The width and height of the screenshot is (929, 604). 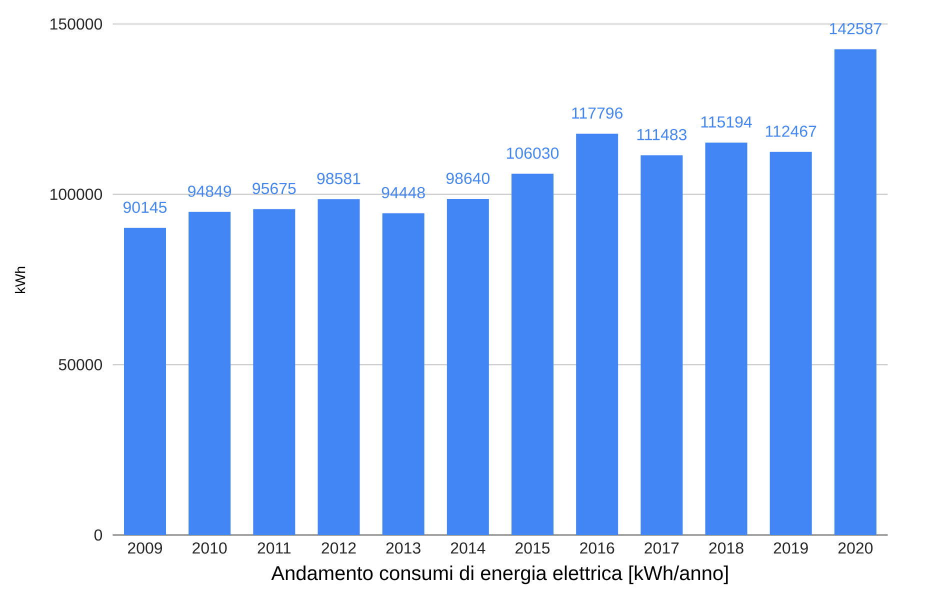 What do you see at coordinates (499, 575) in the screenshot?
I see `x-axis-title: Andamento consumi di energia elettrica [kWh/anno]` at bounding box center [499, 575].